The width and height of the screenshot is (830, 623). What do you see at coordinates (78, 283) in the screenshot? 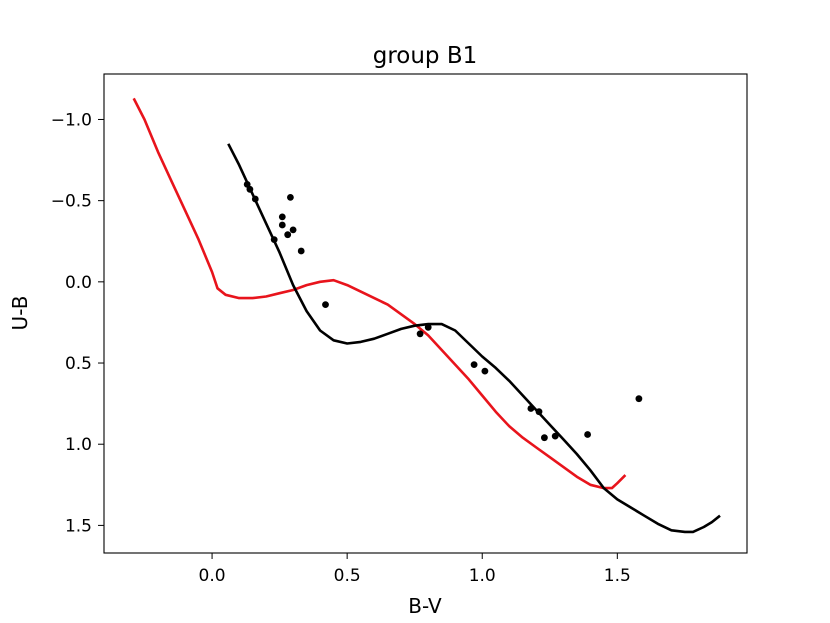
I see `y-tick-label: 0.0` at bounding box center [78, 283].